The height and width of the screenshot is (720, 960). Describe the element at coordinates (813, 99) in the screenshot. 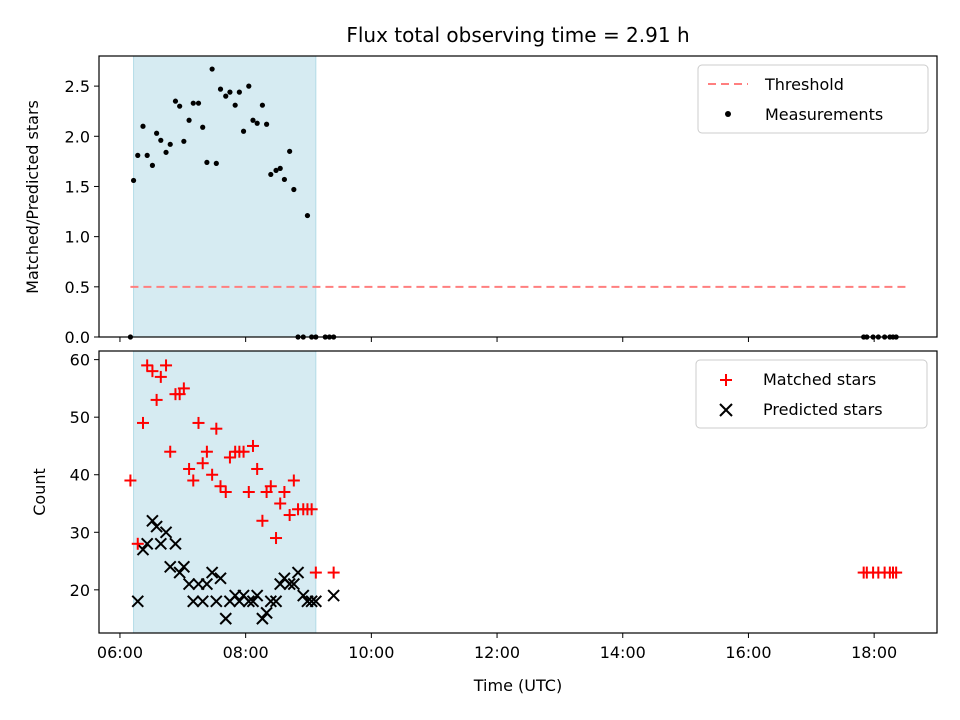

I see `top-legend-box` at that location.